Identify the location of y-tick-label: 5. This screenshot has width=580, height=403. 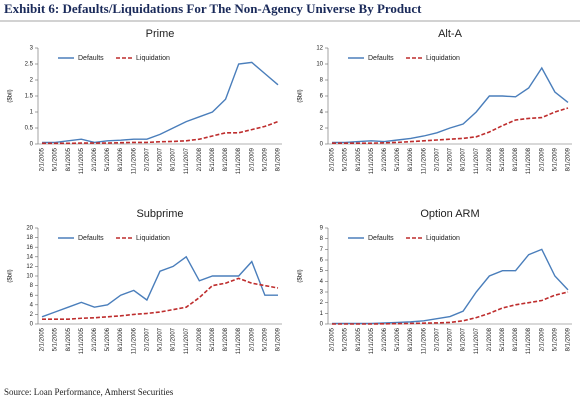
(322, 271).